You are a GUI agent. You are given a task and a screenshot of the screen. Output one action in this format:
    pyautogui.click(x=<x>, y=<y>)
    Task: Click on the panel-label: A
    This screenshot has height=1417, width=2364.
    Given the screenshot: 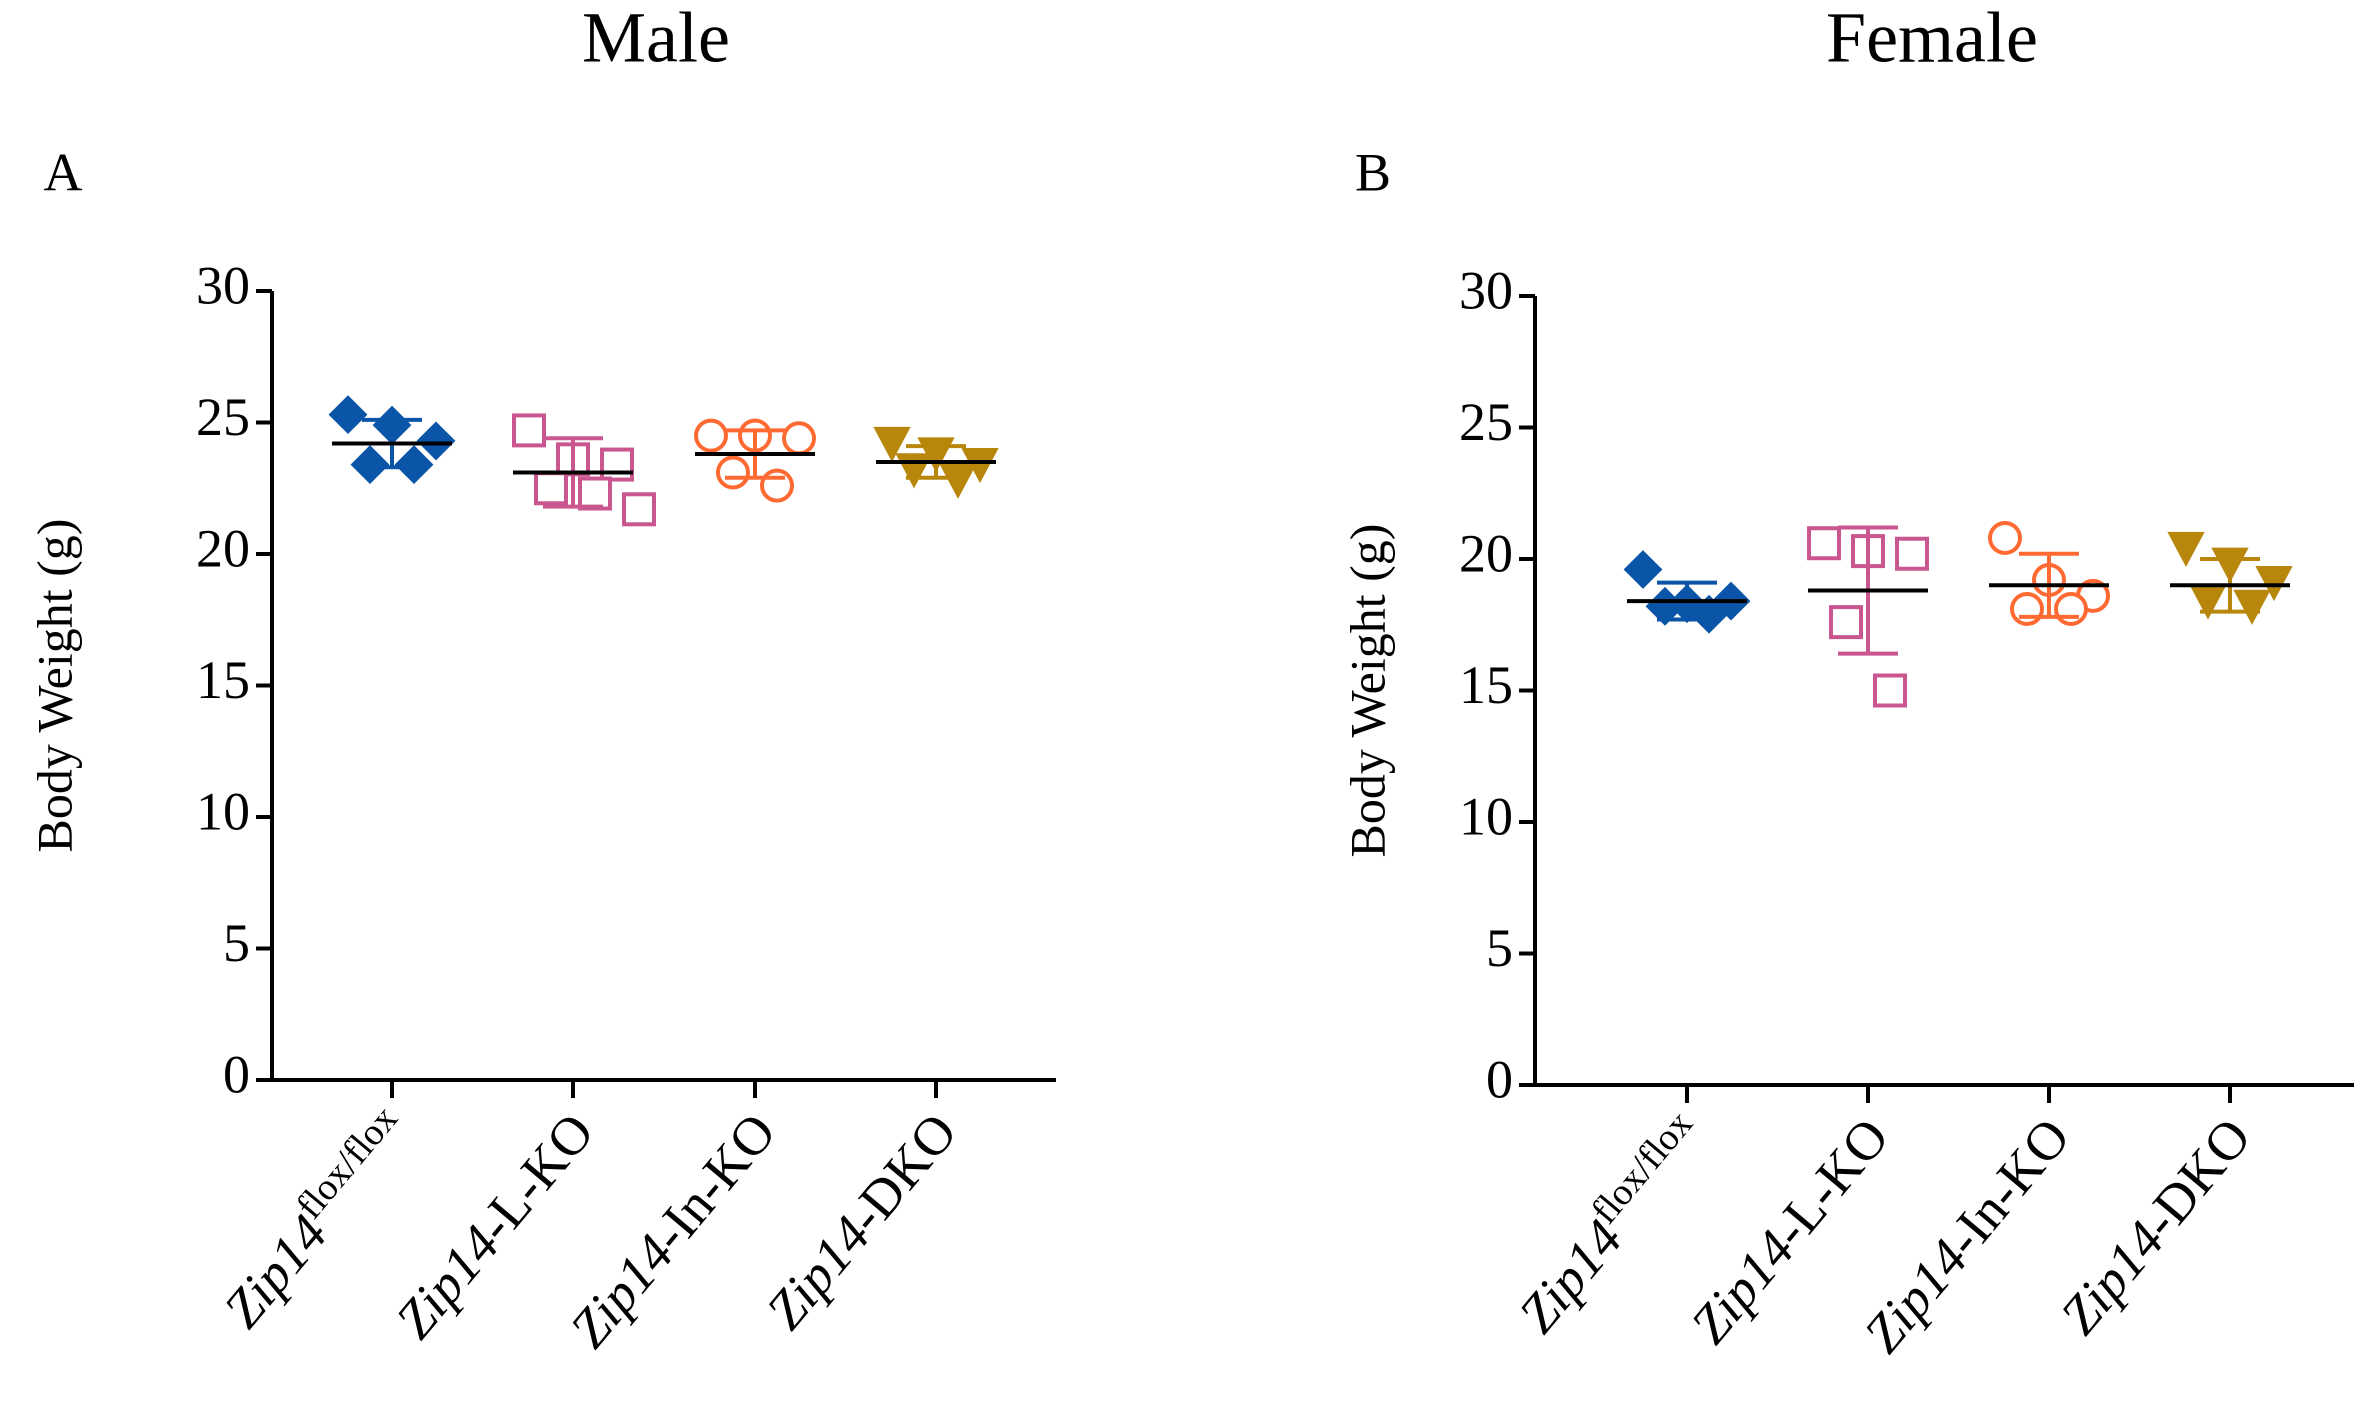 What is the action you would take?
    pyautogui.click(x=63, y=172)
    